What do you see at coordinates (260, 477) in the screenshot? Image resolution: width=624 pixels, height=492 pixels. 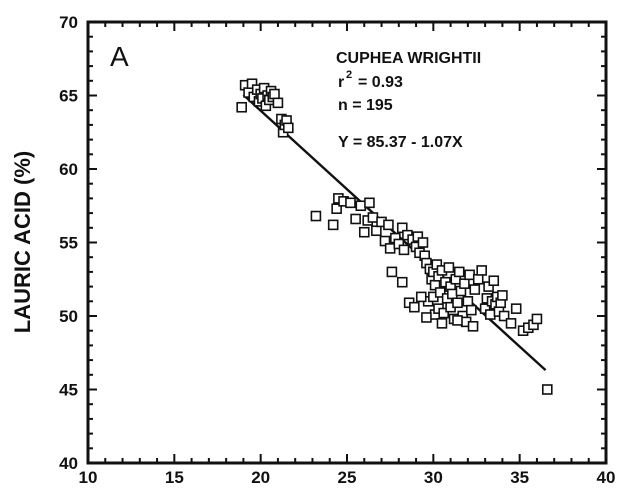 I see `x-tick-label: 20` at bounding box center [260, 477].